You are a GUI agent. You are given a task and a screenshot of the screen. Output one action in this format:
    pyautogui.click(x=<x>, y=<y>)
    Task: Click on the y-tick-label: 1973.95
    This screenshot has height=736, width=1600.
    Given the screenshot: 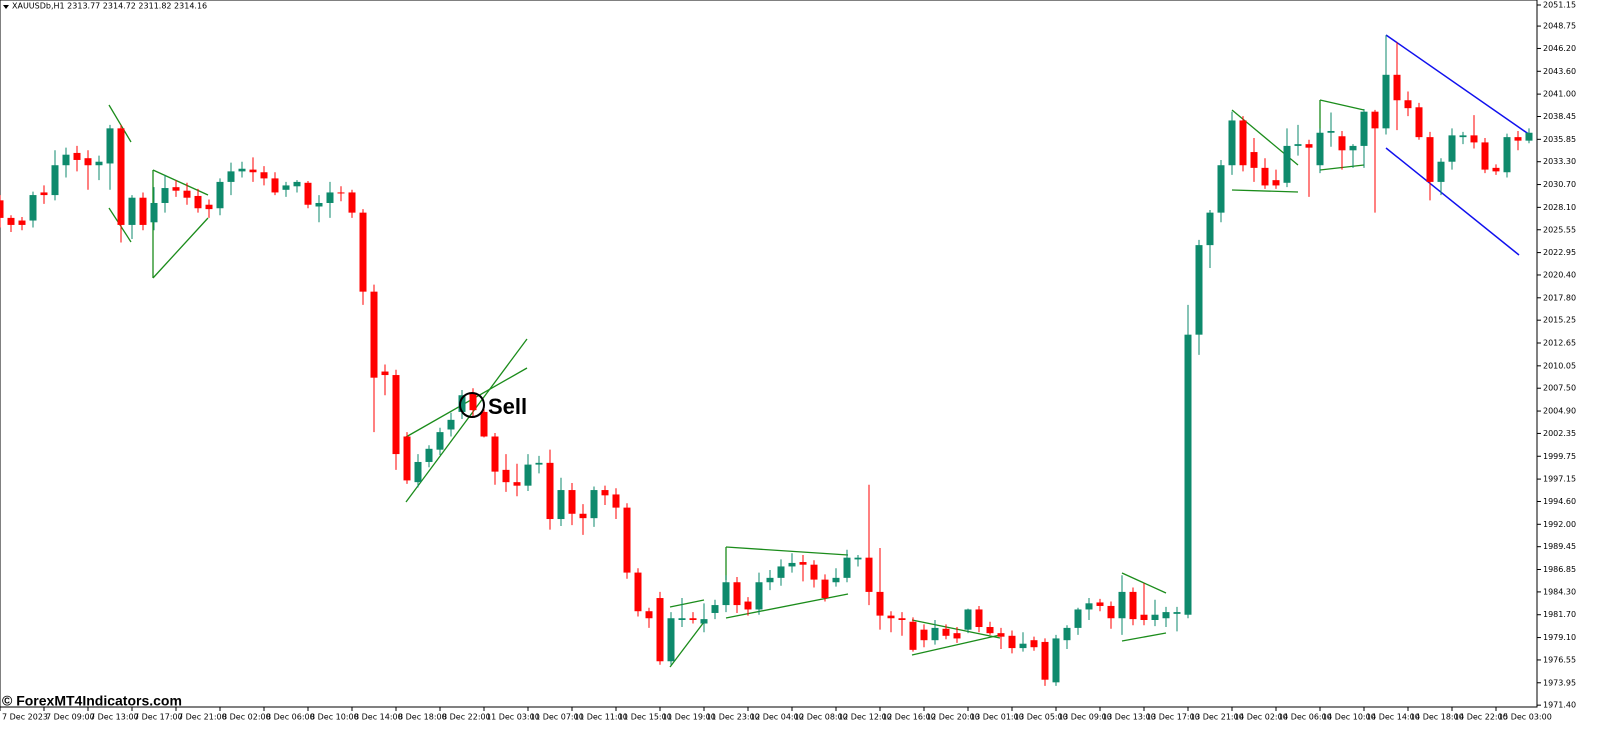 What is the action you would take?
    pyautogui.click(x=1559, y=682)
    